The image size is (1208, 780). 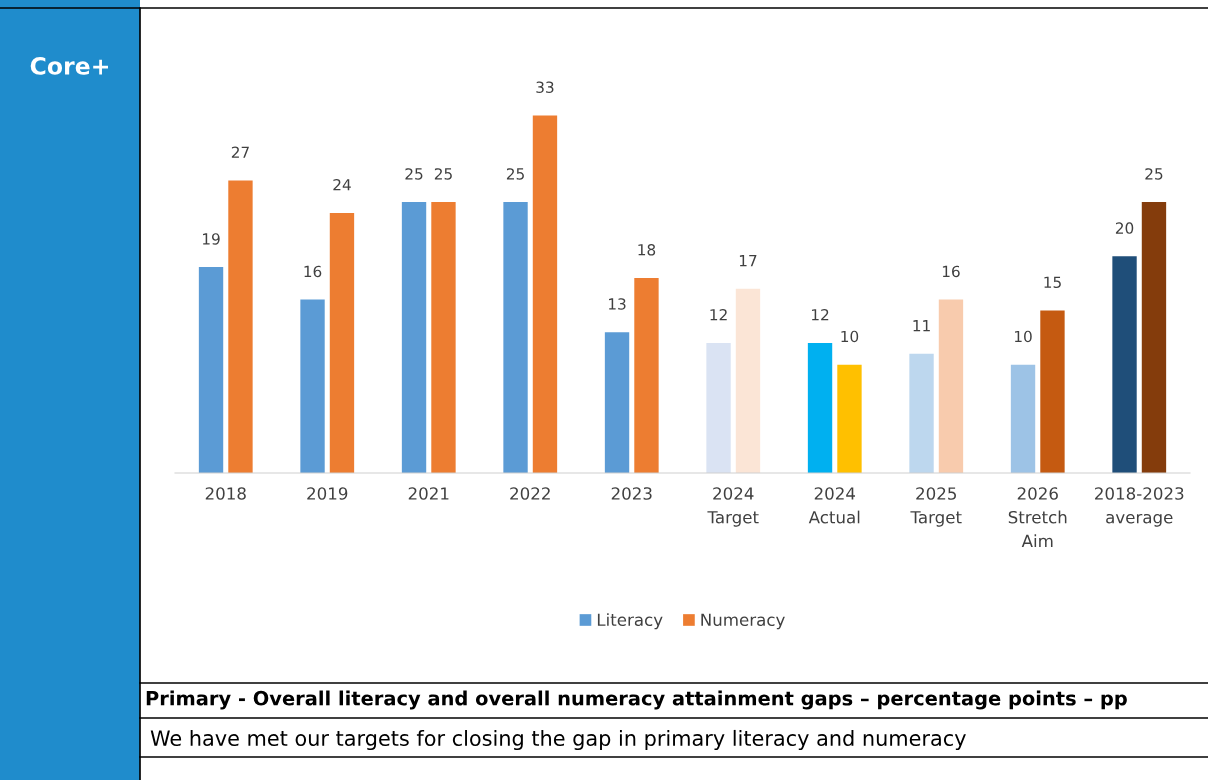 I want to click on data-label: 20, so click(x=1124, y=228).